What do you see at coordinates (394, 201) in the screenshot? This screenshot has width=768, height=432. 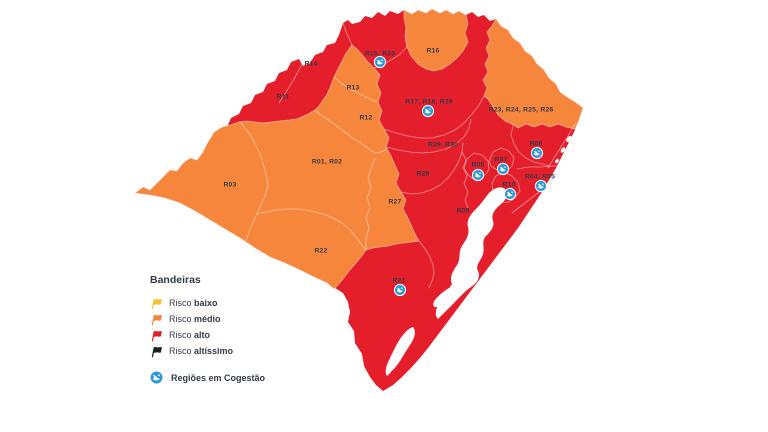 I see `region-label-r27: R27` at bounding box center [394, 201].